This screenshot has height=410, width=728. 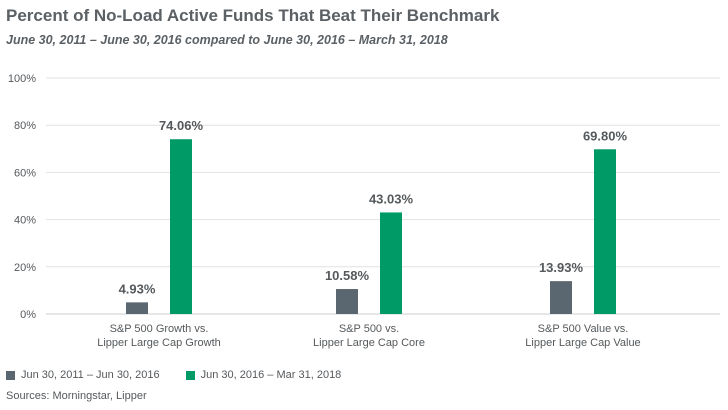 What do you see at coordinates (137, 288) in the screenshot?
I see `data-label: 4.93%` at bounding box center [137, 288].